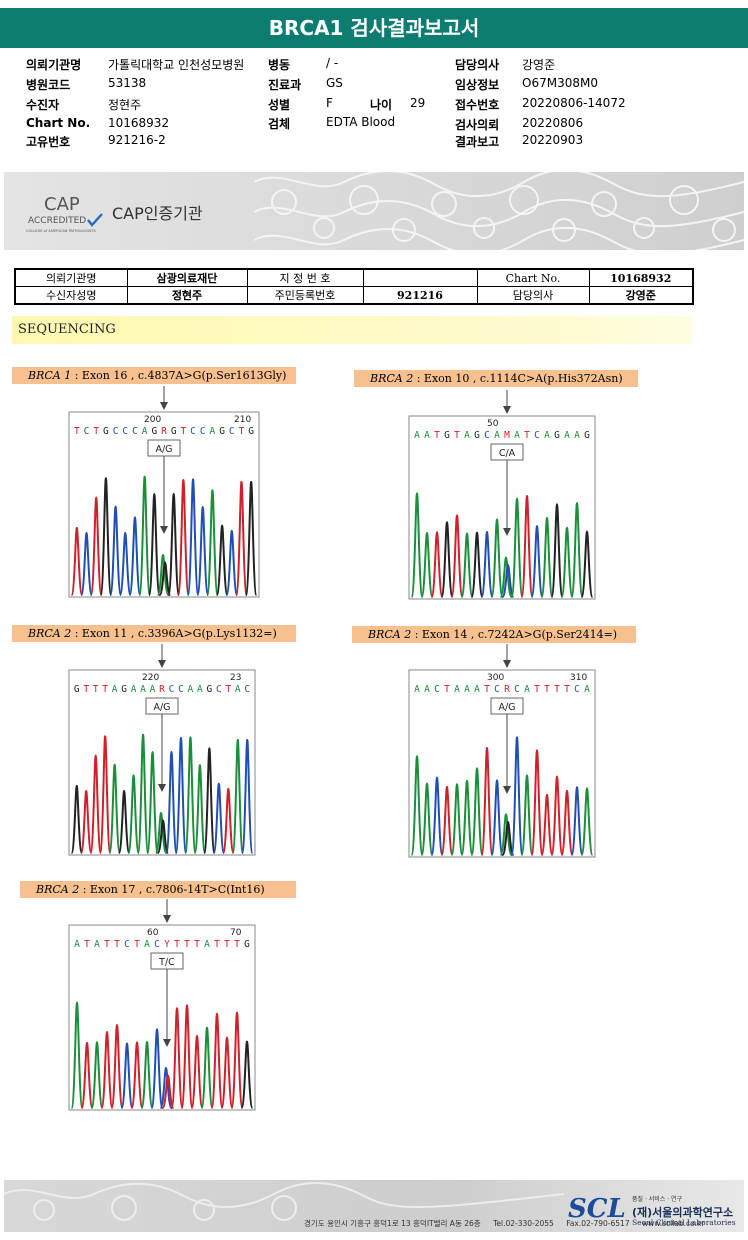  What do you see at coordinates (236, 933) in the screenshot?
I see `svg-text: 70` at bounding box center [236, 933].